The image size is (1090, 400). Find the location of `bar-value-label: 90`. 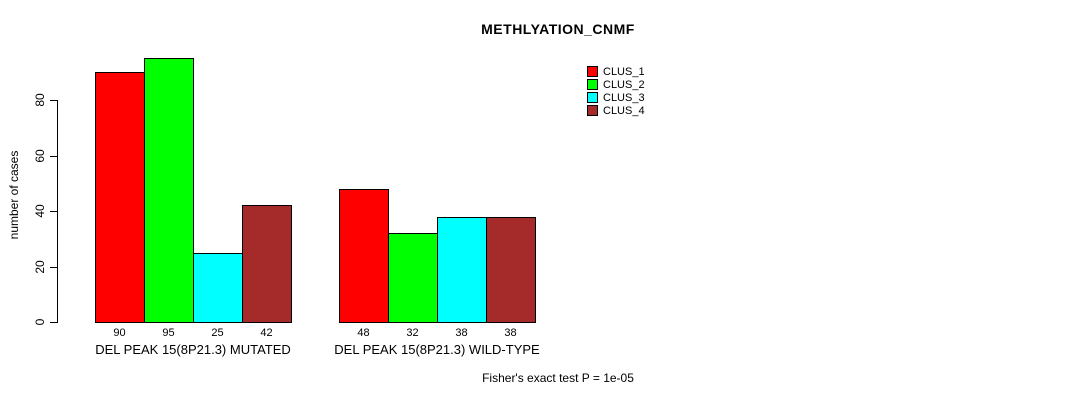

bar-value-label: 90 is located at coordinates (119, 333).